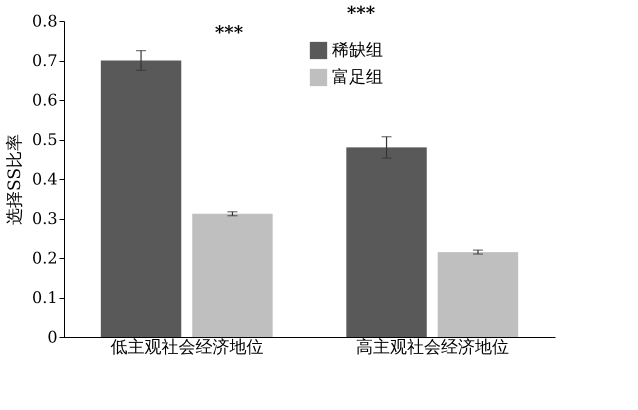 The width and height of the screenshot is (638, 410). I want to click on y-tick-label: 0.5, so click(45, 139).